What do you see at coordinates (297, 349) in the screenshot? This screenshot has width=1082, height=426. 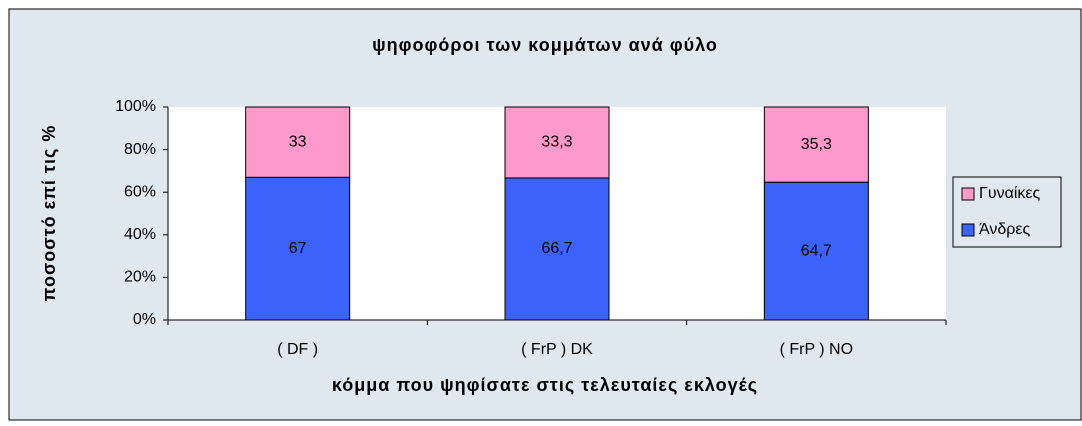 I see `x-tick-label: ( DF )` at bounding box center [297, 349].